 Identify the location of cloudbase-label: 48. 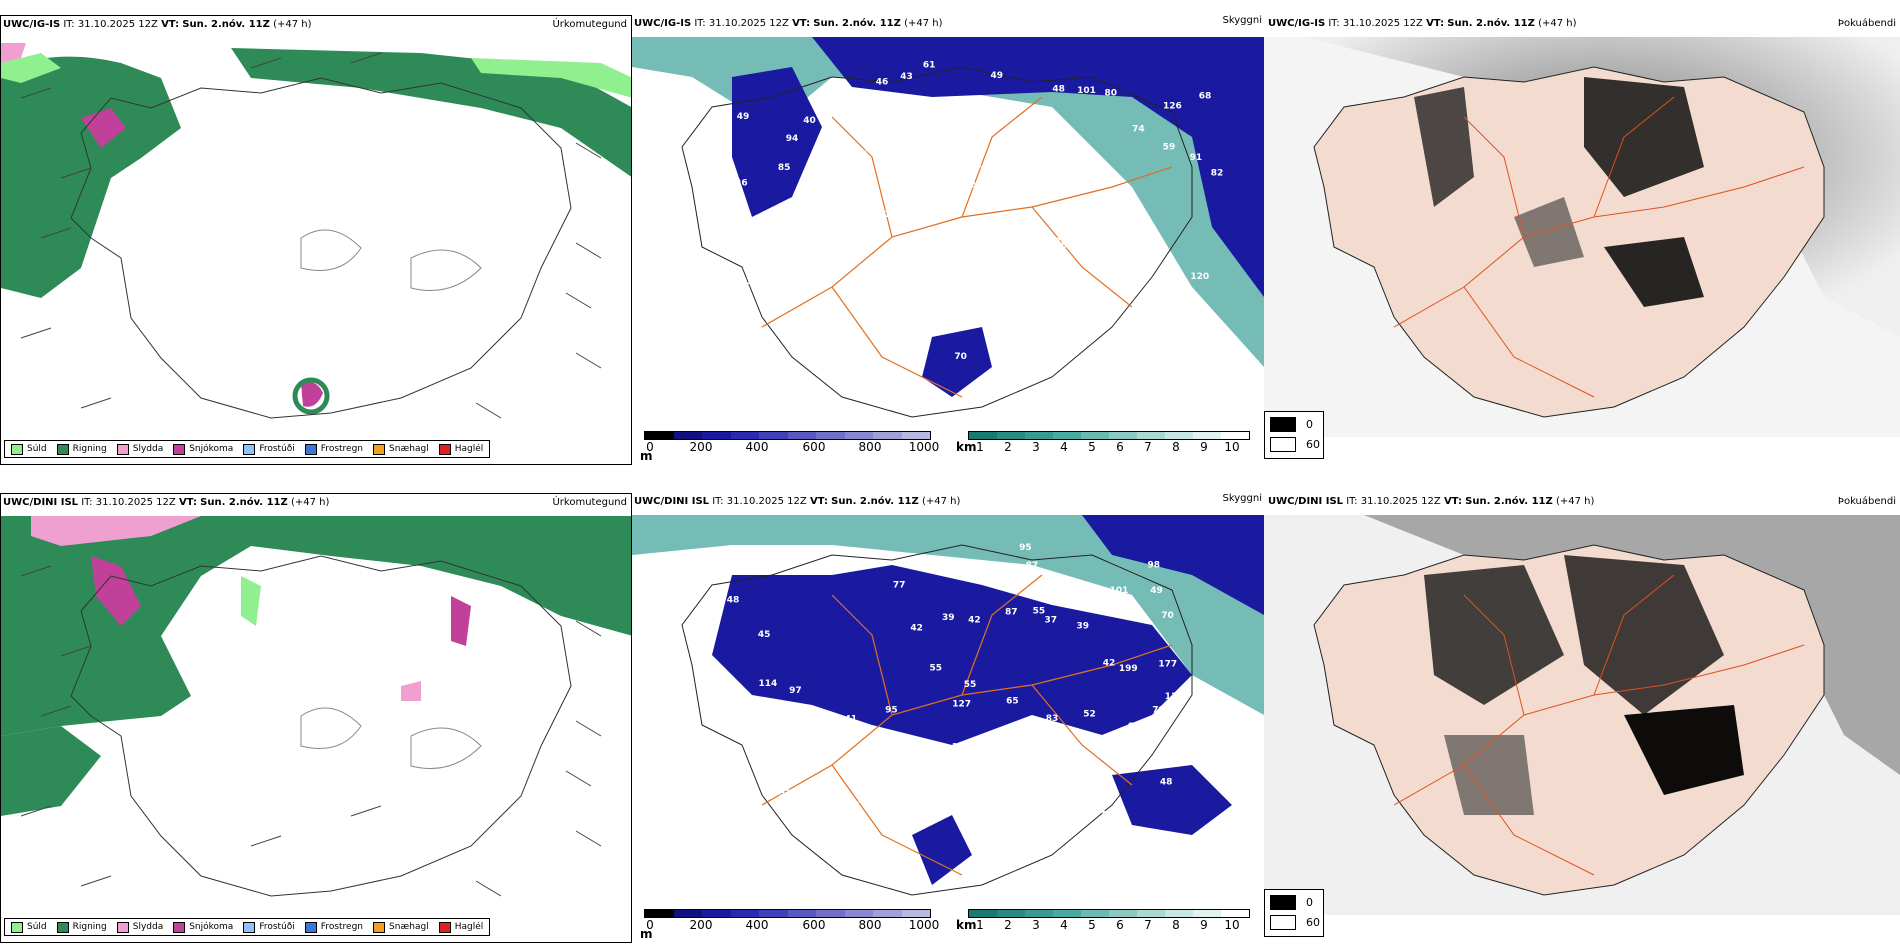
(733, 601).